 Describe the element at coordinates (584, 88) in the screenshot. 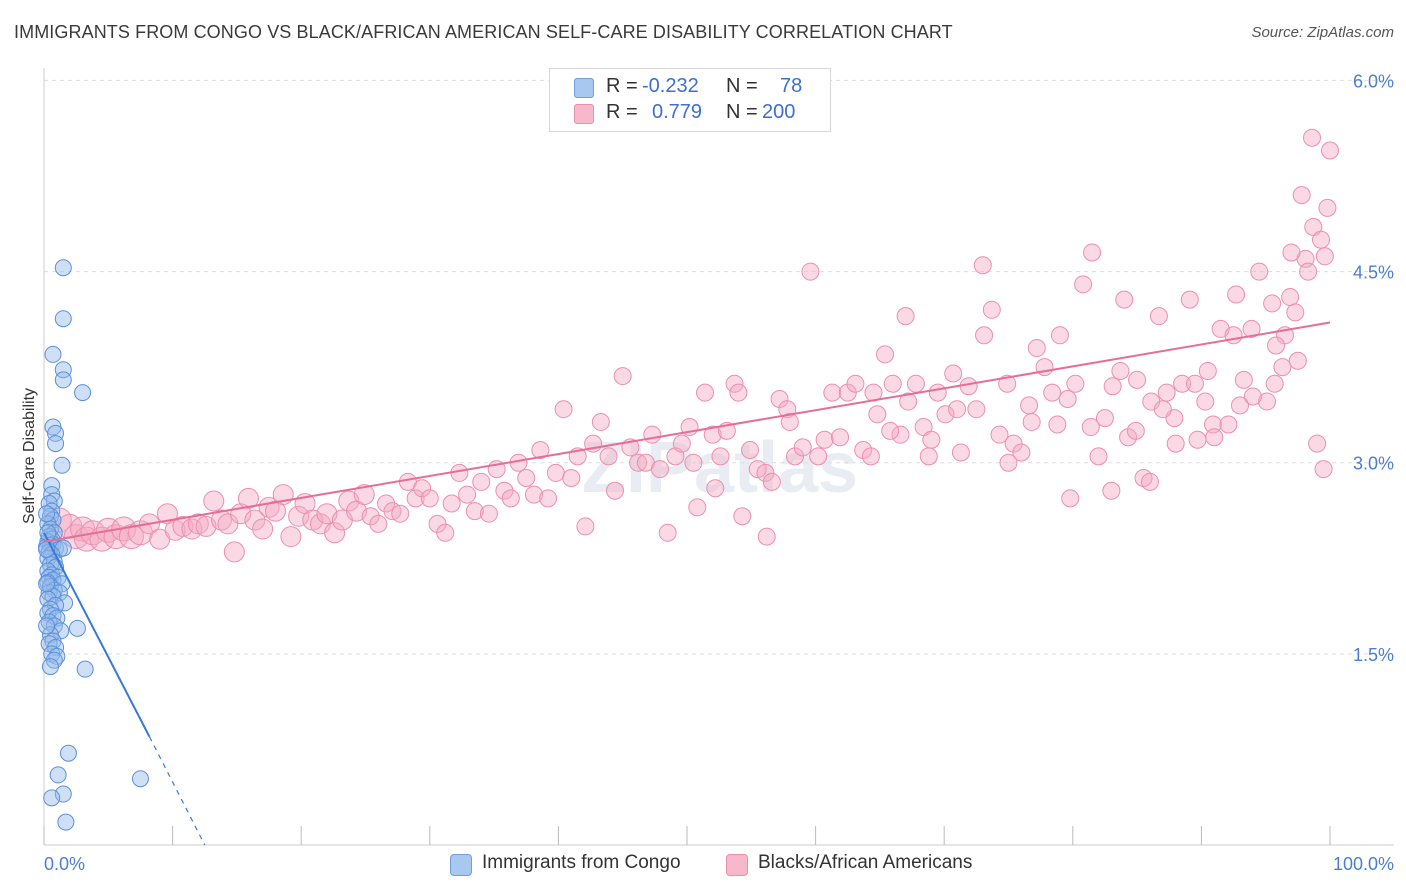

I see `legend-swatch-congo` at that location.